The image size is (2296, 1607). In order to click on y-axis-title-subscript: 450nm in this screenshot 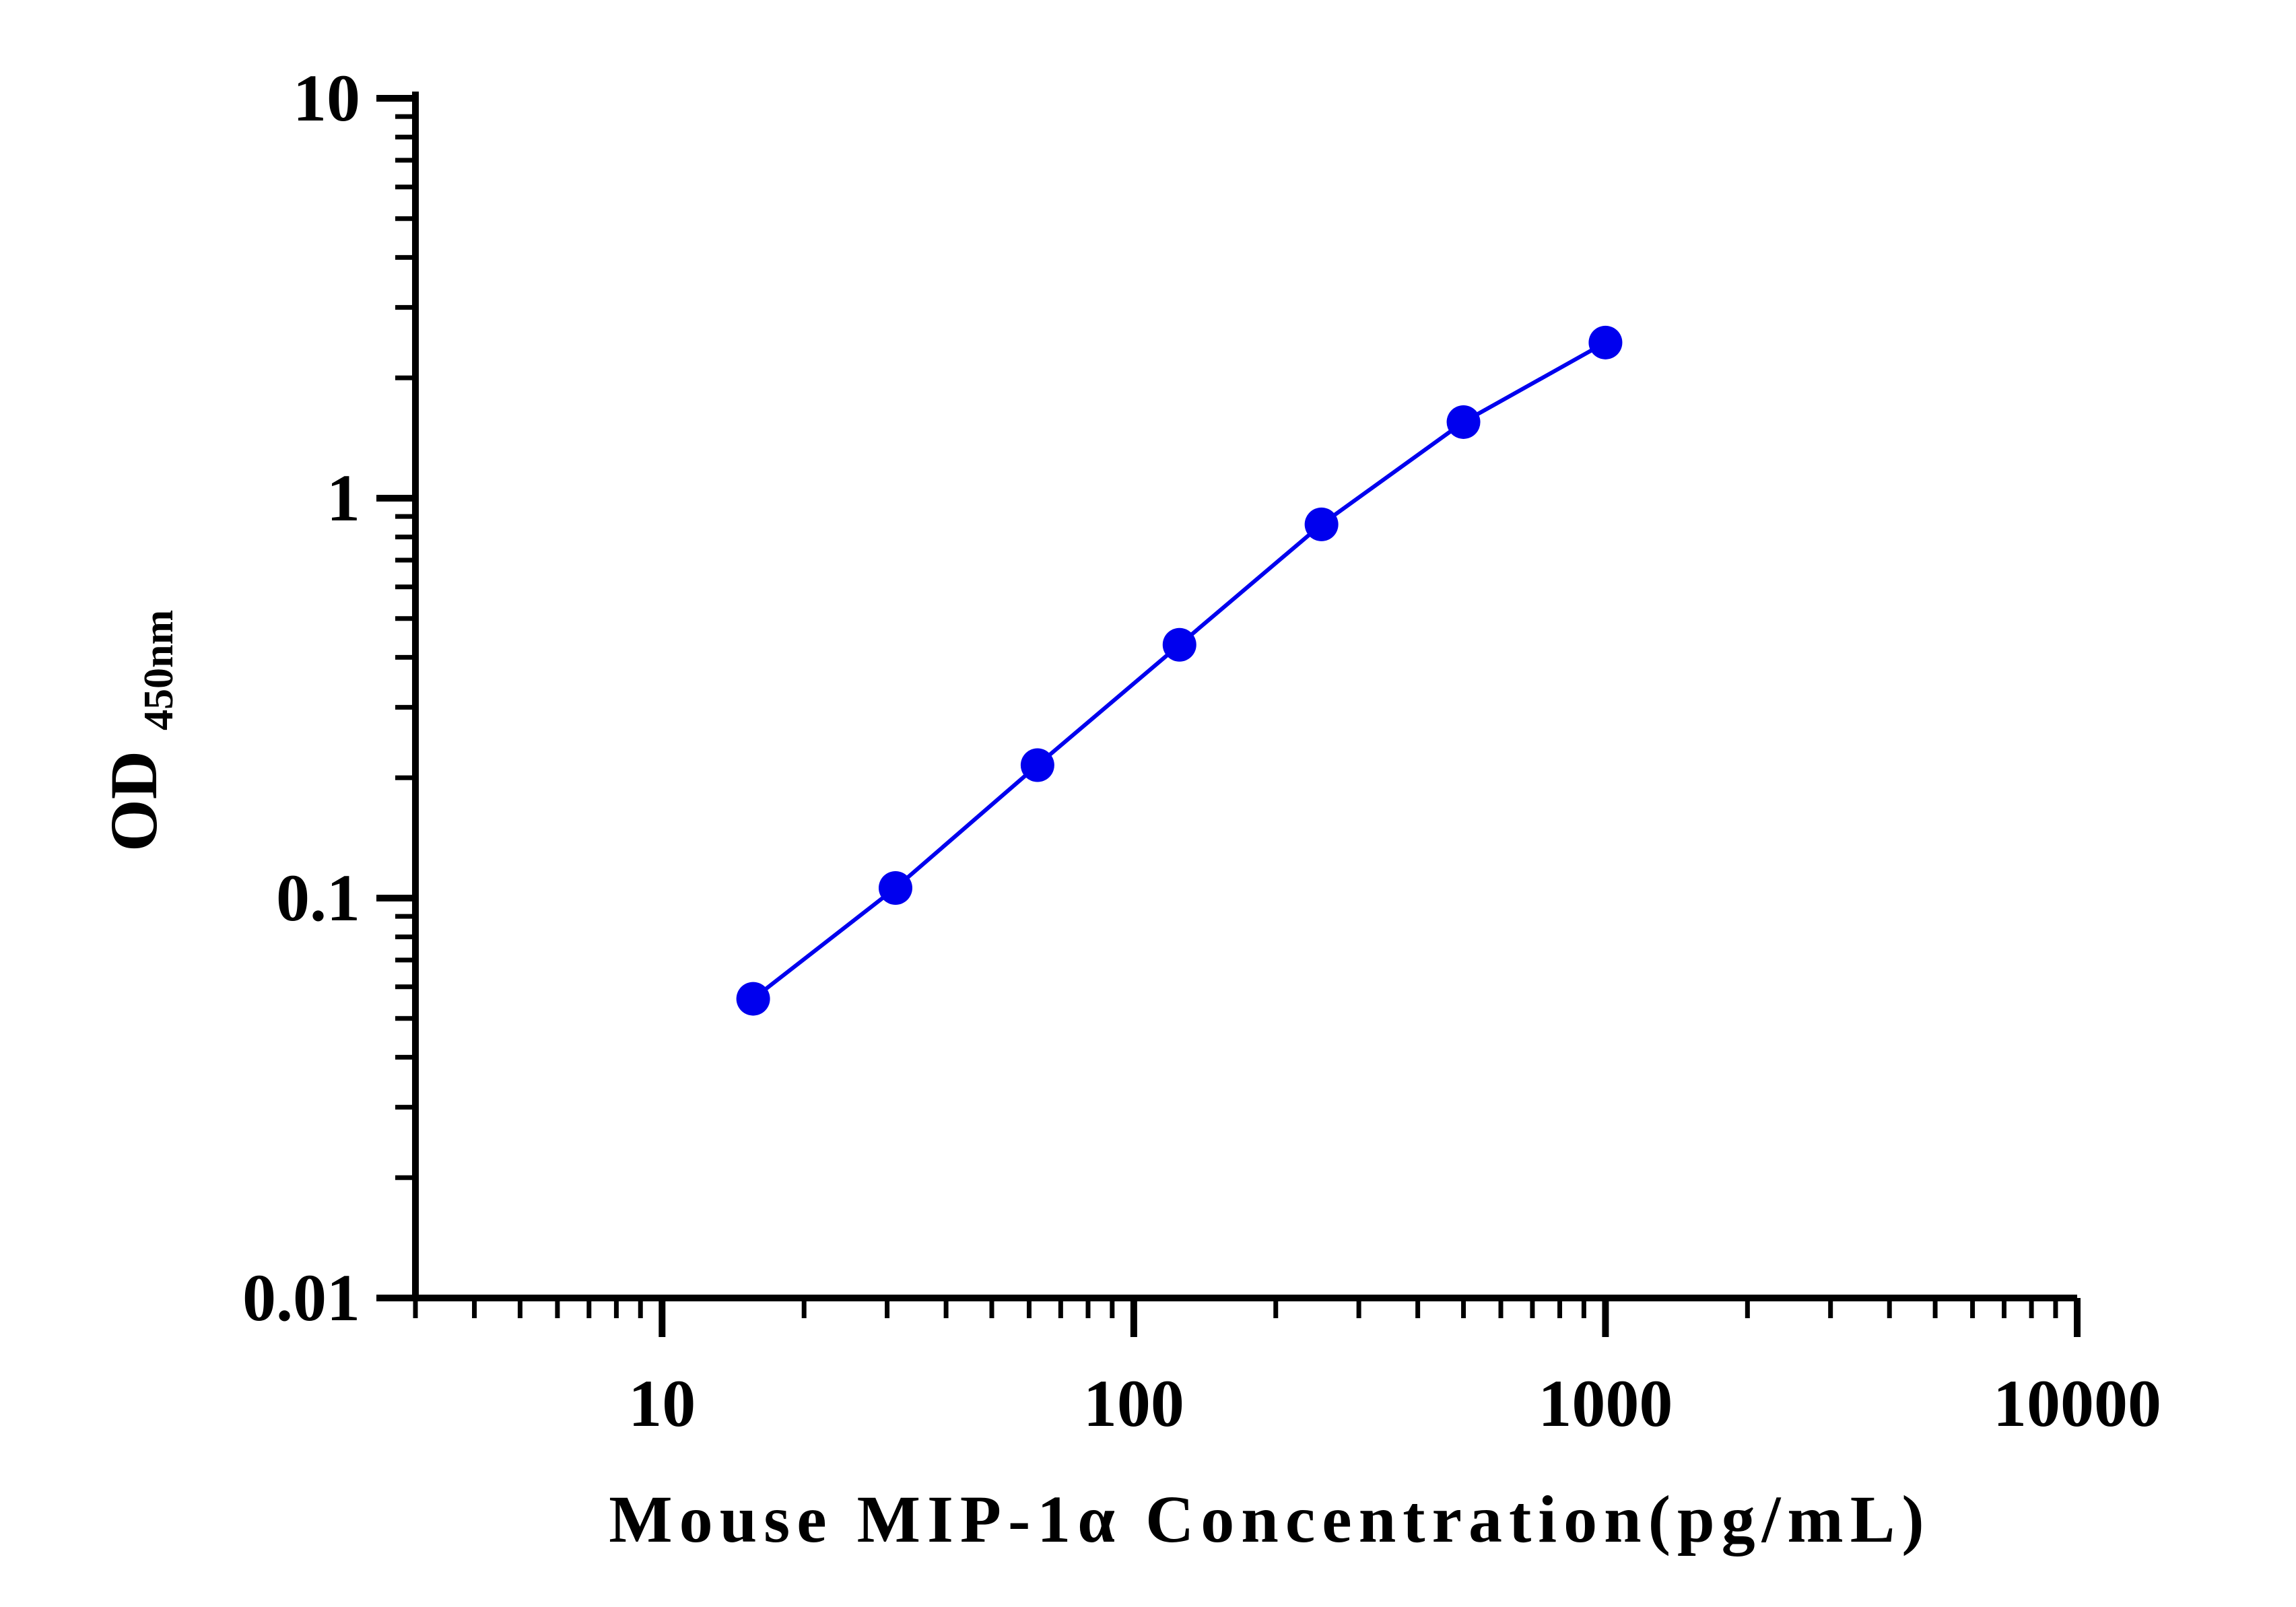, I will do `click(159, 670)`.